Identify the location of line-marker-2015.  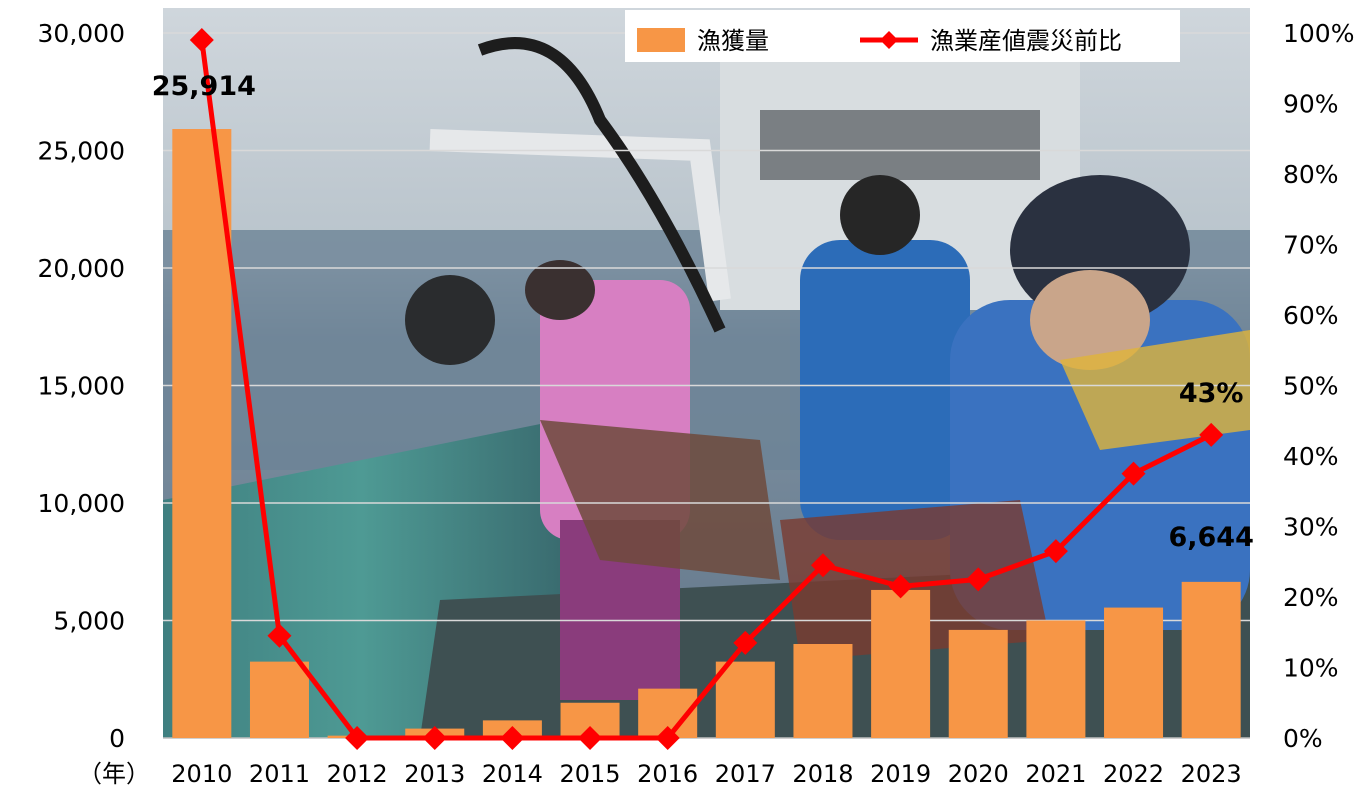
(590, 738).